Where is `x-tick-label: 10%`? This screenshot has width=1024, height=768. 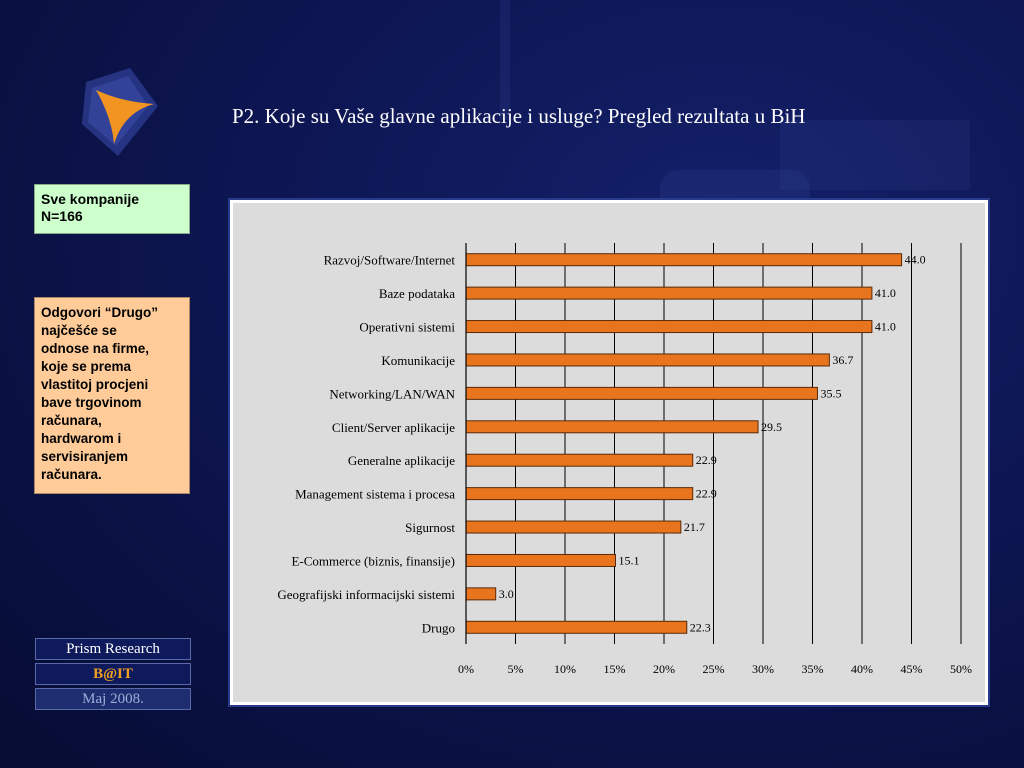 x-tick-label: 10% is located at coordinates (565, 669).